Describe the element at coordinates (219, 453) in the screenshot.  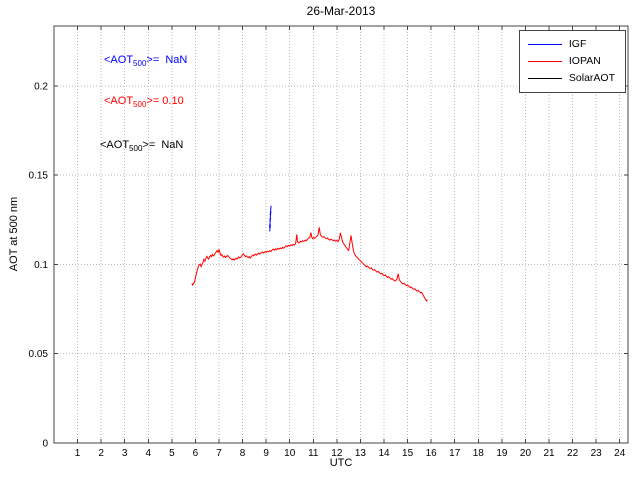
I see `x-tick-label: 7` at that location.